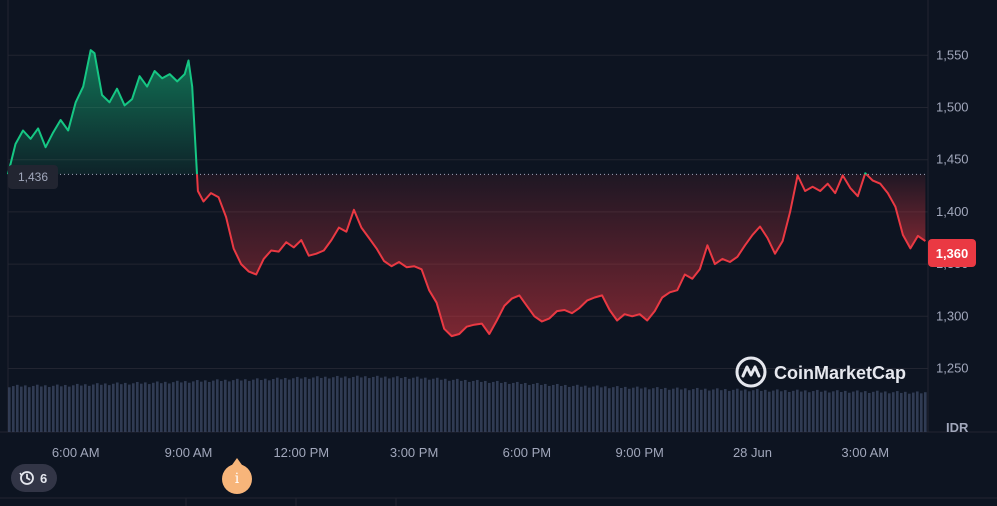 The image size is (997, 506). Describe the element at coordinates (952, 107) in the screenshot. I see `y-tick-label: 1,500` at that location.